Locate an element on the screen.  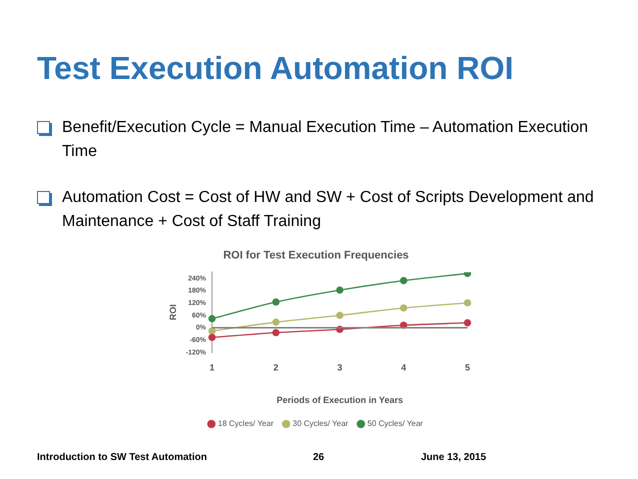
chart-subtitle: ROI for Test Execution Frequencies is located at coordinates (316, 256).